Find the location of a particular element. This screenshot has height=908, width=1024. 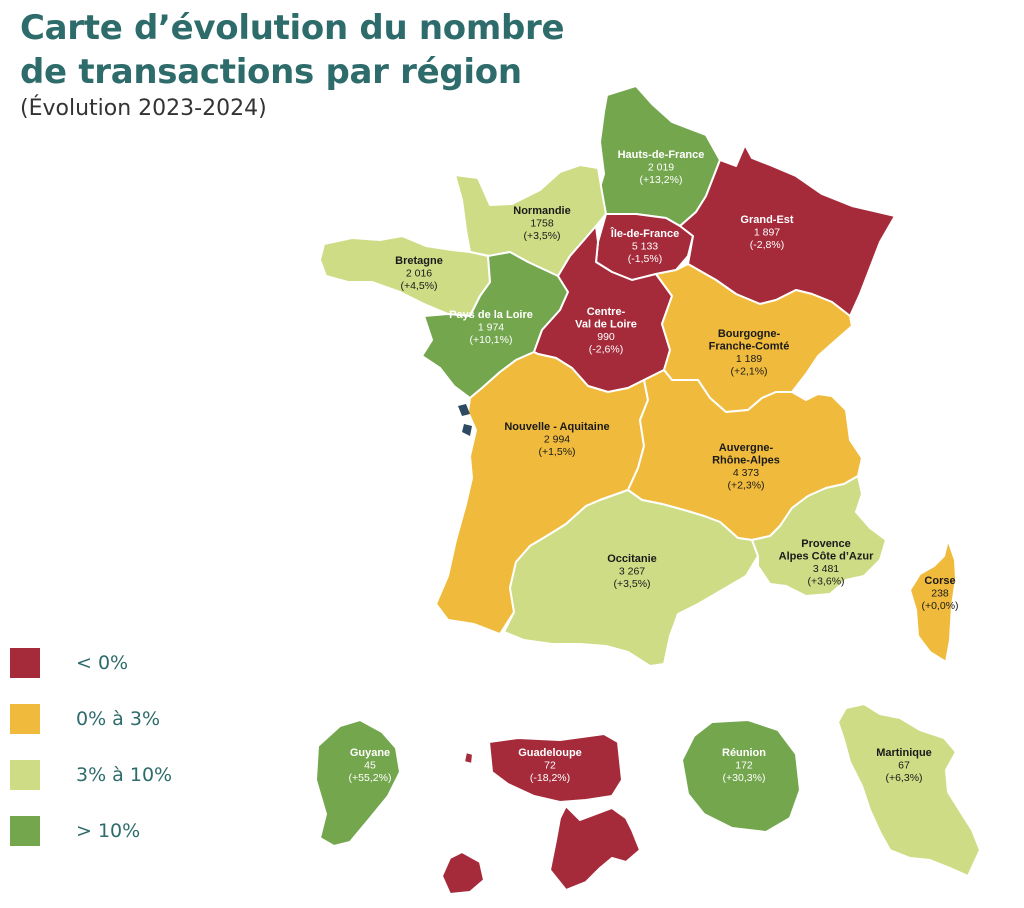

region-label-ile-de-france: Île-de-France 5 133 (-1,5%) is located at coordinates (644, 246).